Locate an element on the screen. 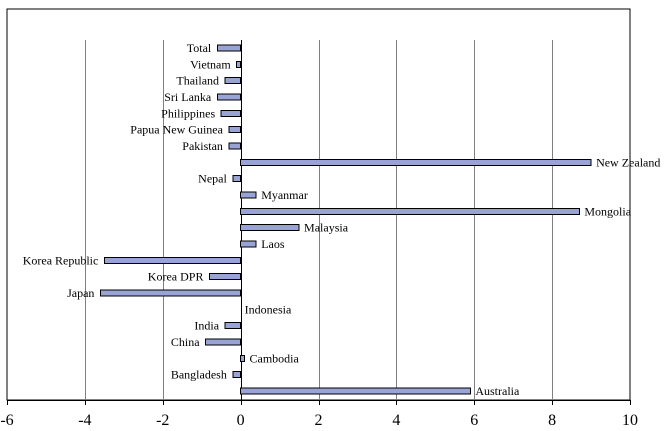 This screenshot has height=431, width=667. category-label: Total is located at coordinates (199, 48).